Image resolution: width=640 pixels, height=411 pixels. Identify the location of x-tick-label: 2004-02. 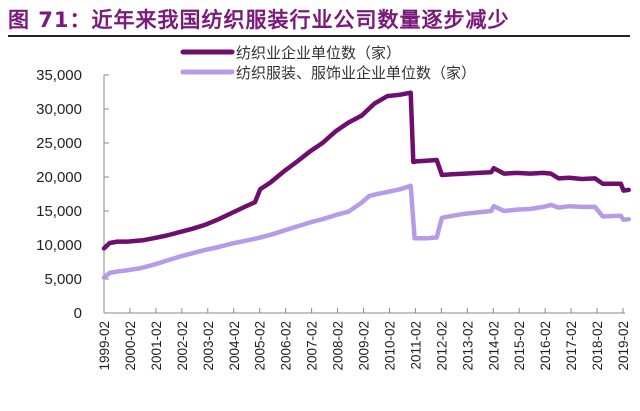
(234, 346).